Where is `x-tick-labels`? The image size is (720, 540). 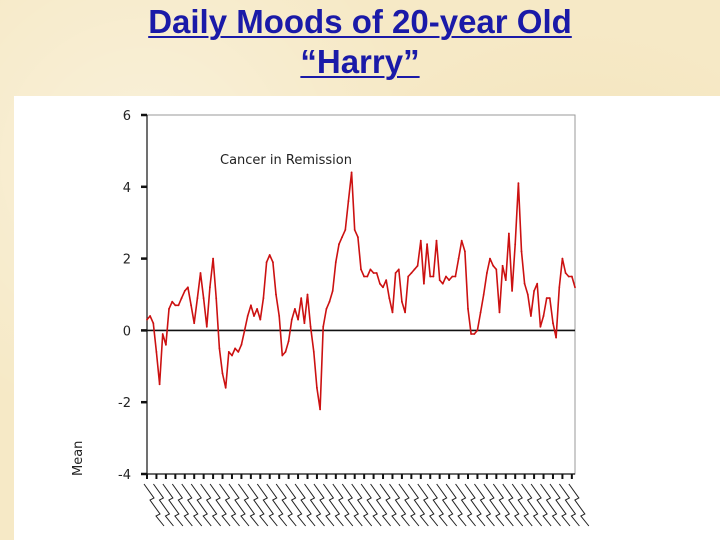
x-tick-labels is located at coordinates (366, 505).